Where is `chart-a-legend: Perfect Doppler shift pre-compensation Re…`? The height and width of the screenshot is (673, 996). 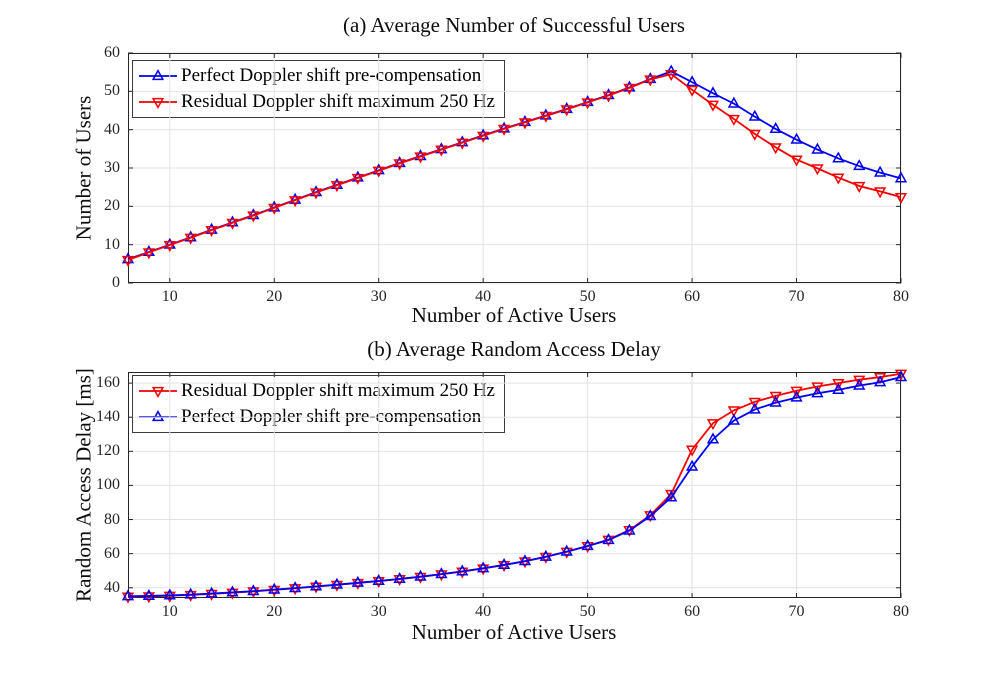
chart-a-legend: Perfect Doppler shift pre-compensation Re… is located at coordinates (318, 89).